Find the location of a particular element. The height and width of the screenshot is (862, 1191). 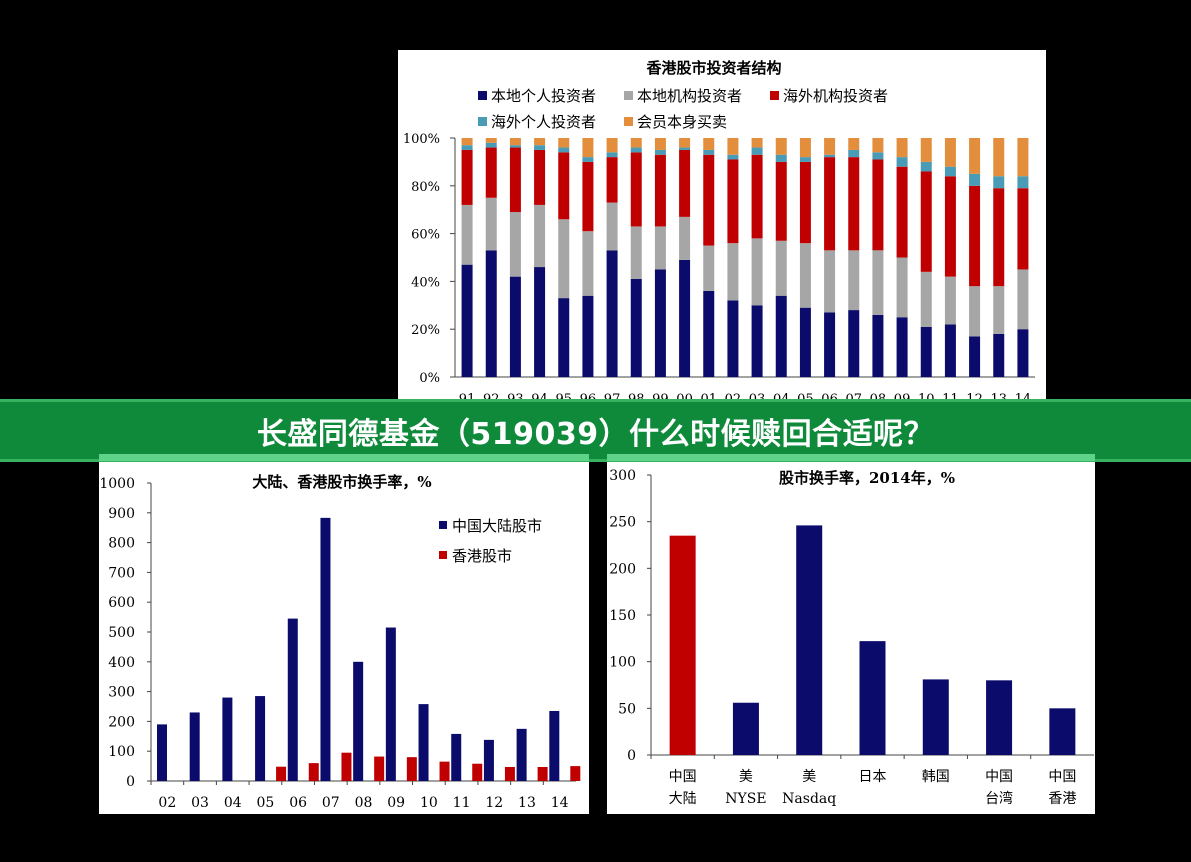

legend-label: 本地机构投资者 is located at coordinates (689, 96).